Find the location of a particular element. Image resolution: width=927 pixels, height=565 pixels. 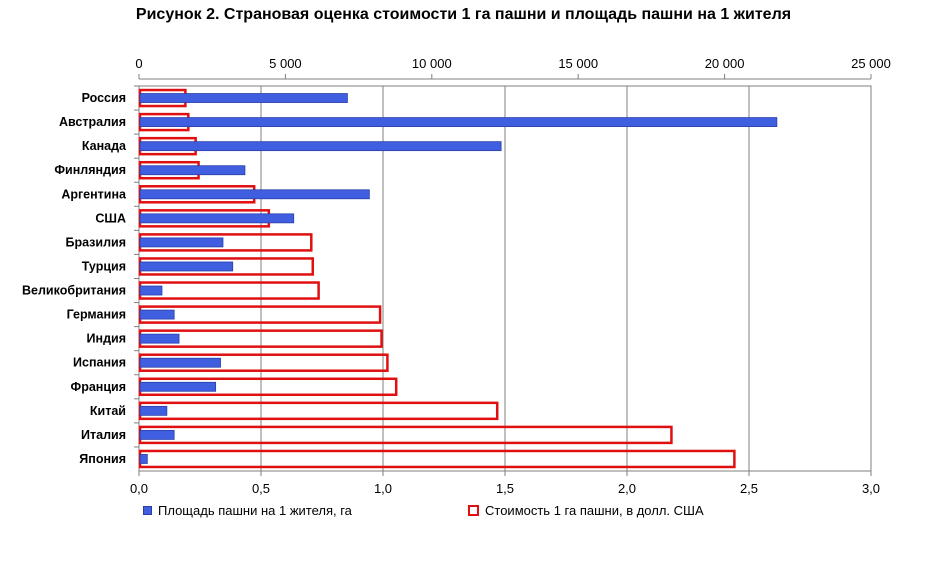

category-label: Китай is located at coordinates (108, 411).